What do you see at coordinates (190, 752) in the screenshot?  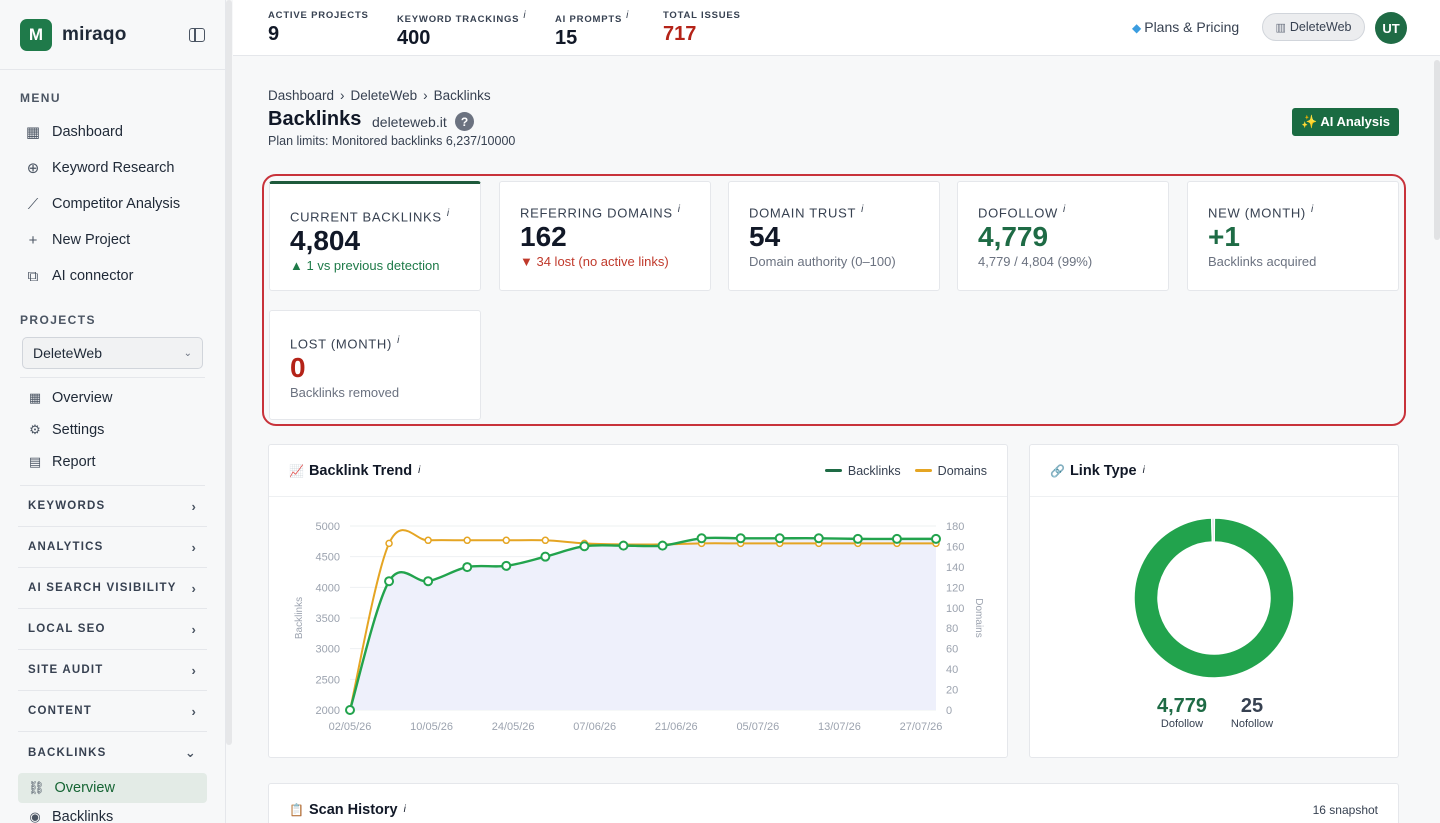 I see `chevron-down-icon: ⌄` at bounding box center [190, 752].